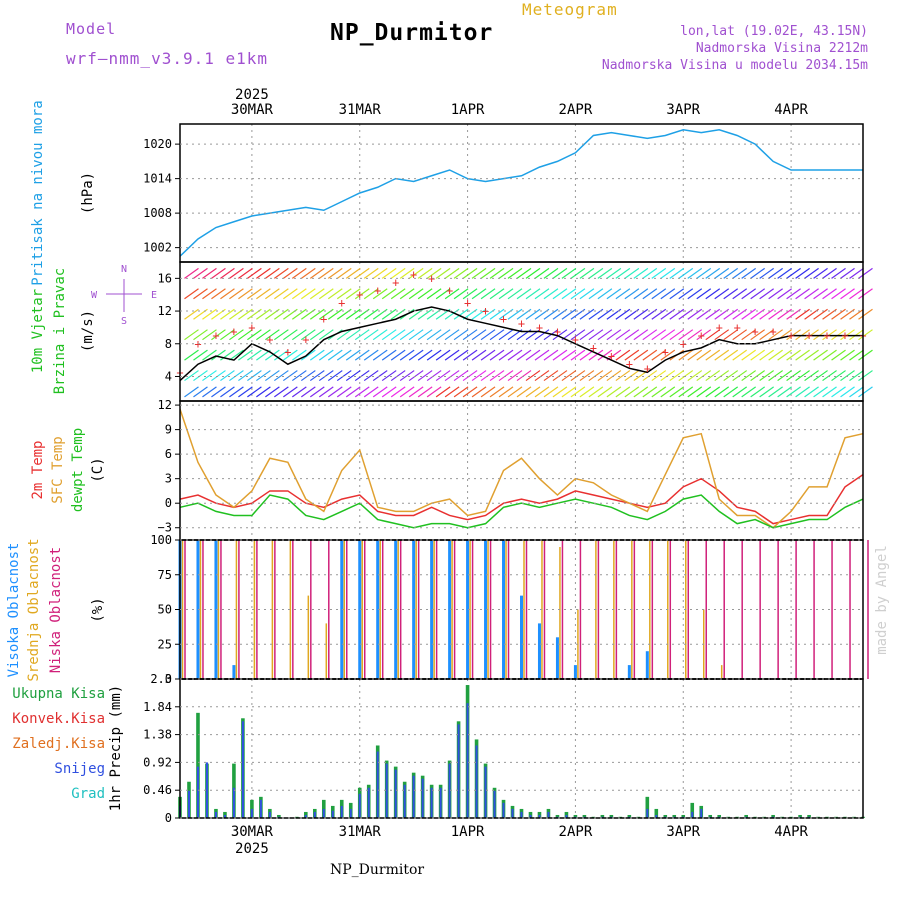 This screenshot has height=900, width=900. I want to click on date-label-top: 4APR, so click(791, 110).